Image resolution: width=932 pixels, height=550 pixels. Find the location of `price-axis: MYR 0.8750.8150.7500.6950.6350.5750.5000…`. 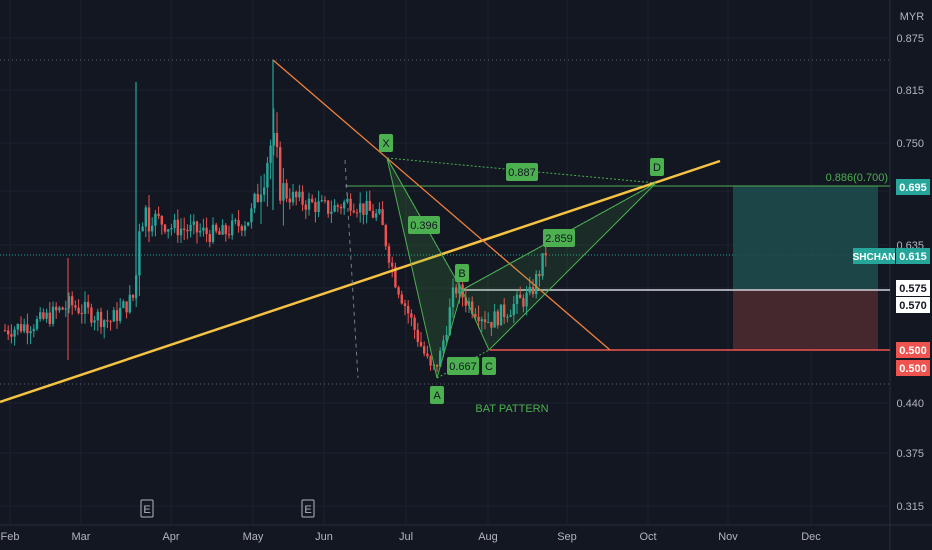

price-axis: MYR 0.8750.8150.7500.6950.6350.5750.5000… is located at coordinates (891, 262).